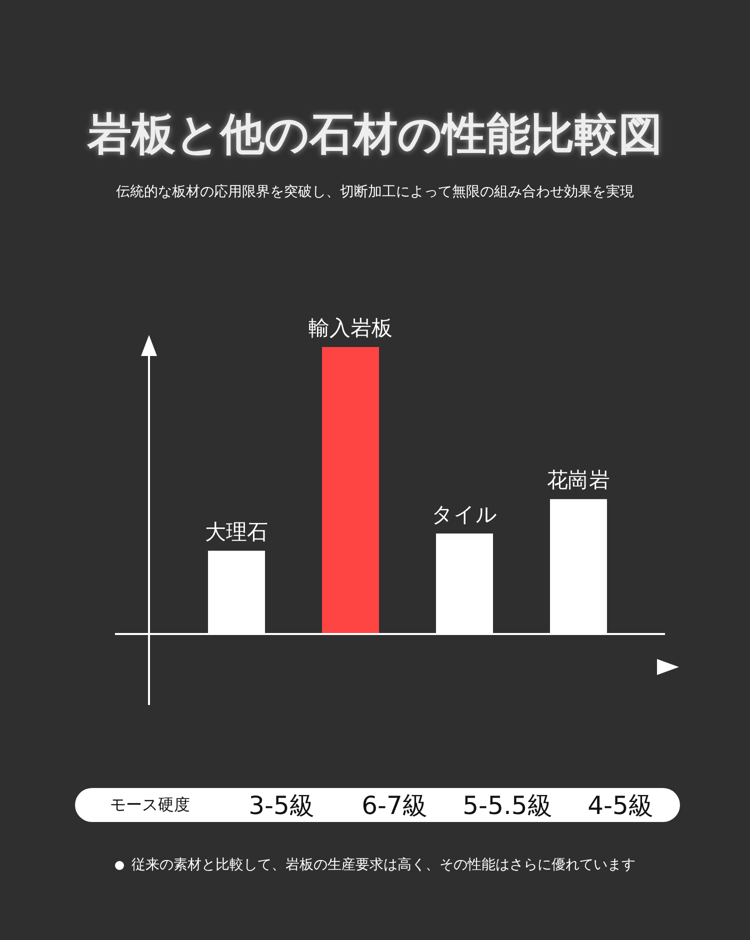 The height and width of the screenshot is (940, 750). Describe the element at coordinates (384, 865) in the screenshot. I see `text: 従来の素材と比較して、岩板の生産要求は高く、その性能はさらに優れています` at that location.